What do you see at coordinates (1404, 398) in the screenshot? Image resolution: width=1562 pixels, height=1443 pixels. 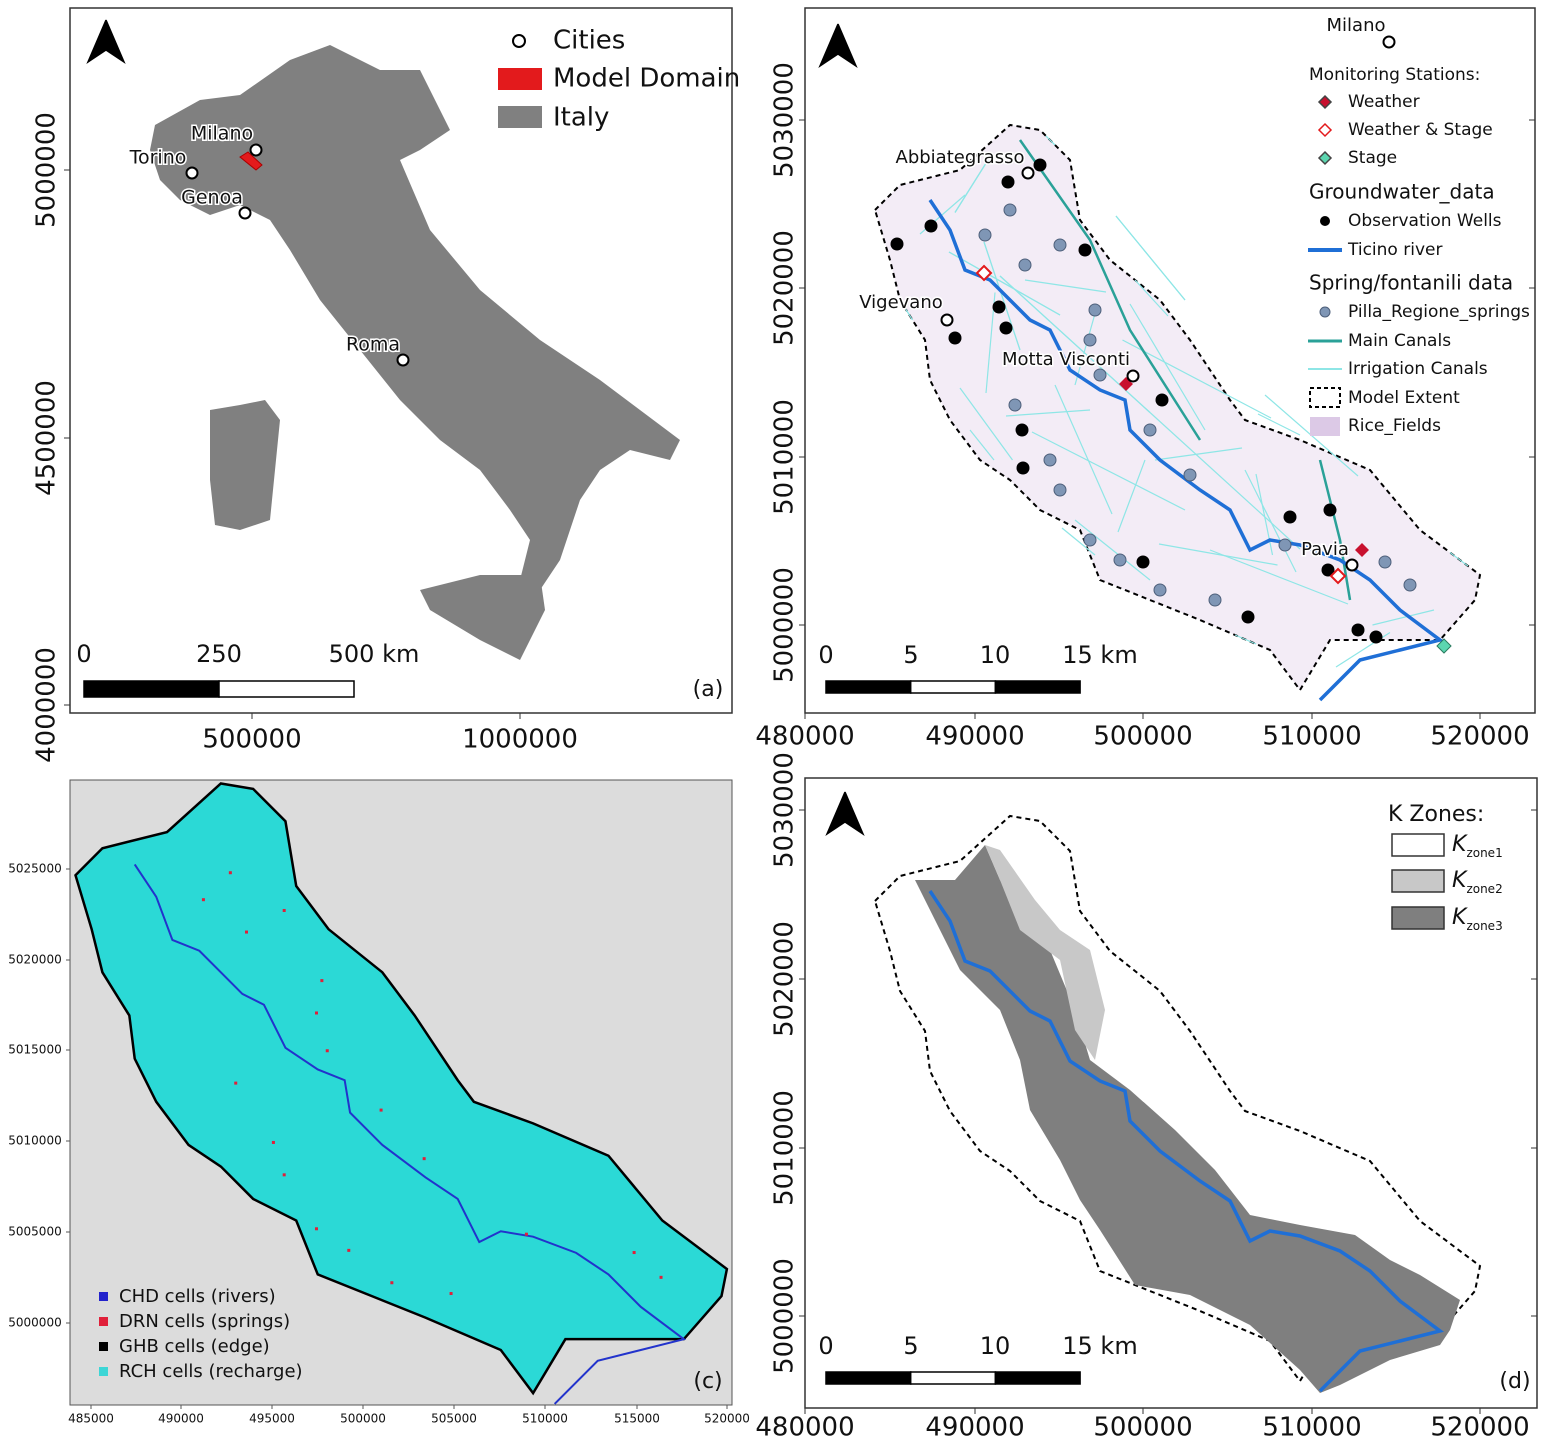 I see `label: Model Extent` at bounding box center [1404, 398].